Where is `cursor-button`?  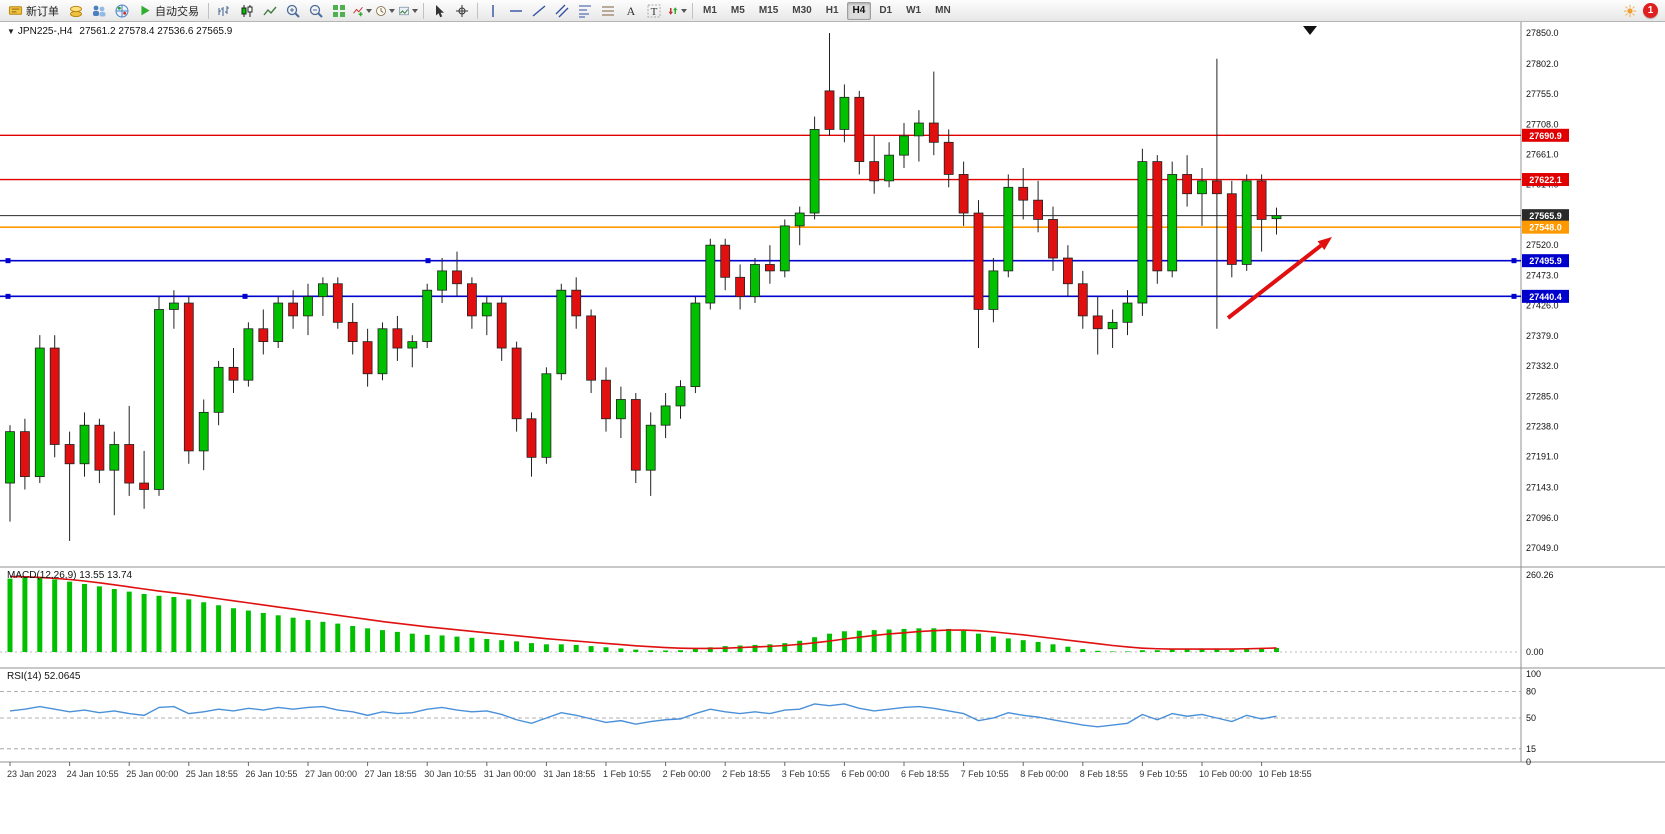 cursor-button is located at coordinates (439, 11).